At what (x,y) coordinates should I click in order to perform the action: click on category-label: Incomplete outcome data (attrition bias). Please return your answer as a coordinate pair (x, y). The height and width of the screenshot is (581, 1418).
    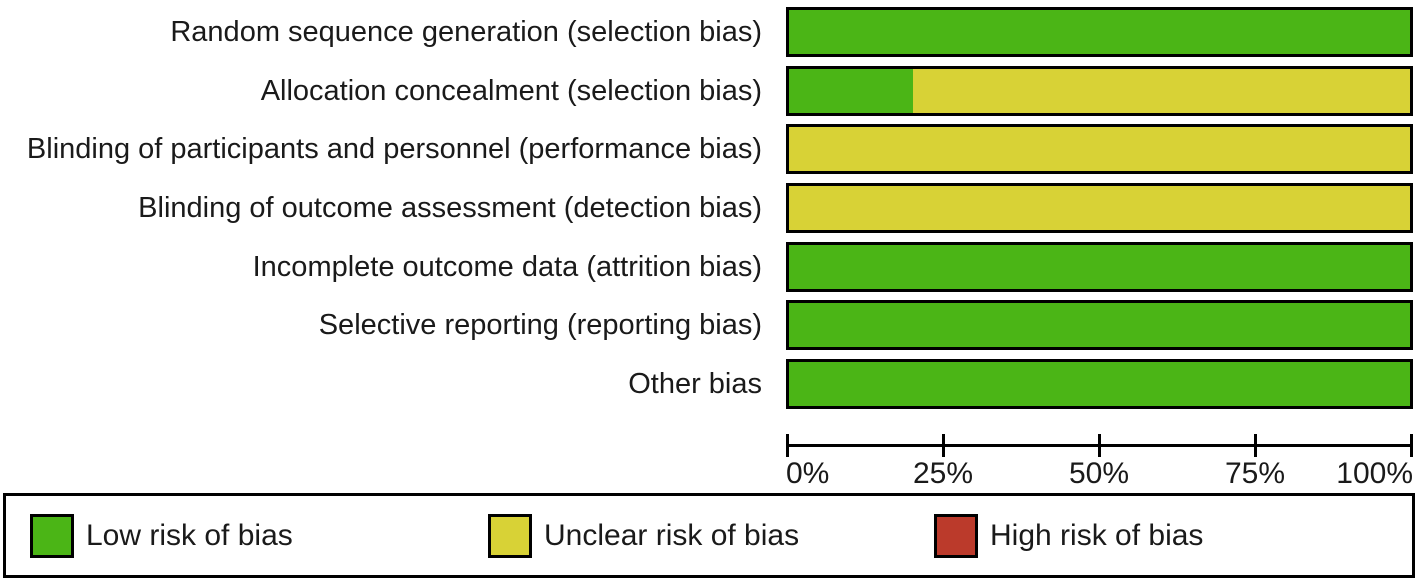
    Looking at the image, I should click on (507, 267).